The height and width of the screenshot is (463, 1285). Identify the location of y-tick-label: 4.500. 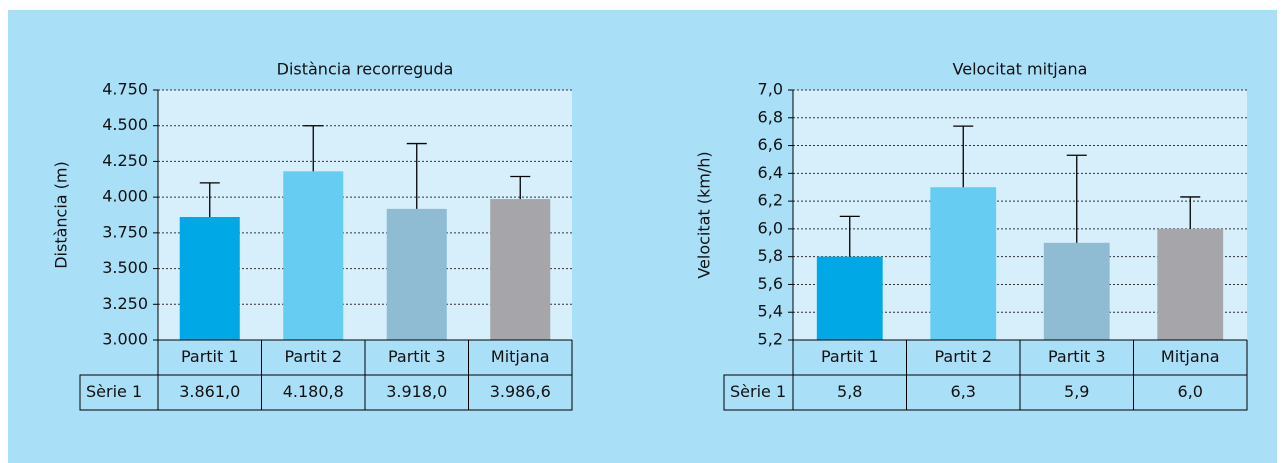
(125, 124).